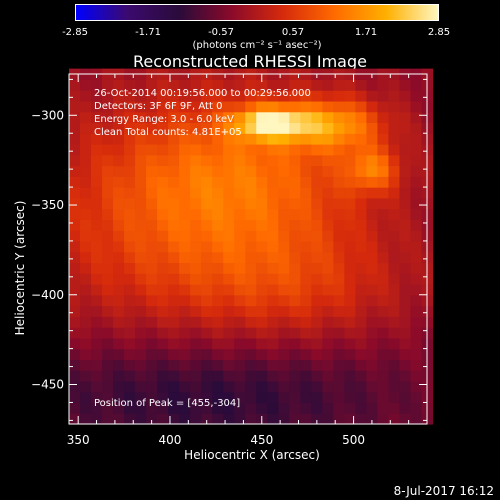  I want to click on chart-title: Reconstructed RHESSI Image, so click(250, 61).